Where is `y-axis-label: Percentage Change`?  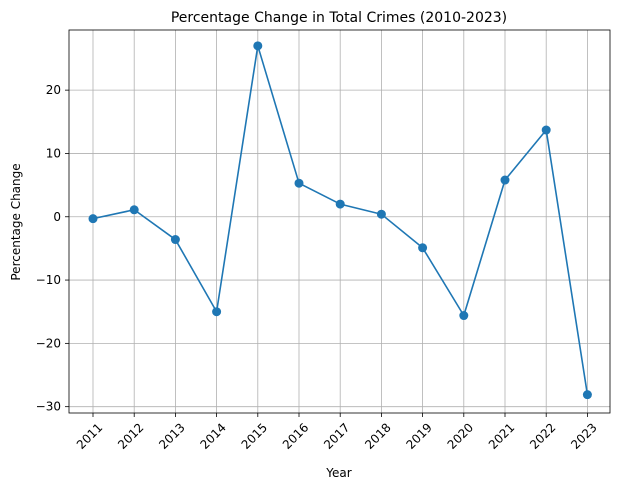
y-axis-label: Percentage Change is located at coordinates (16, 221).